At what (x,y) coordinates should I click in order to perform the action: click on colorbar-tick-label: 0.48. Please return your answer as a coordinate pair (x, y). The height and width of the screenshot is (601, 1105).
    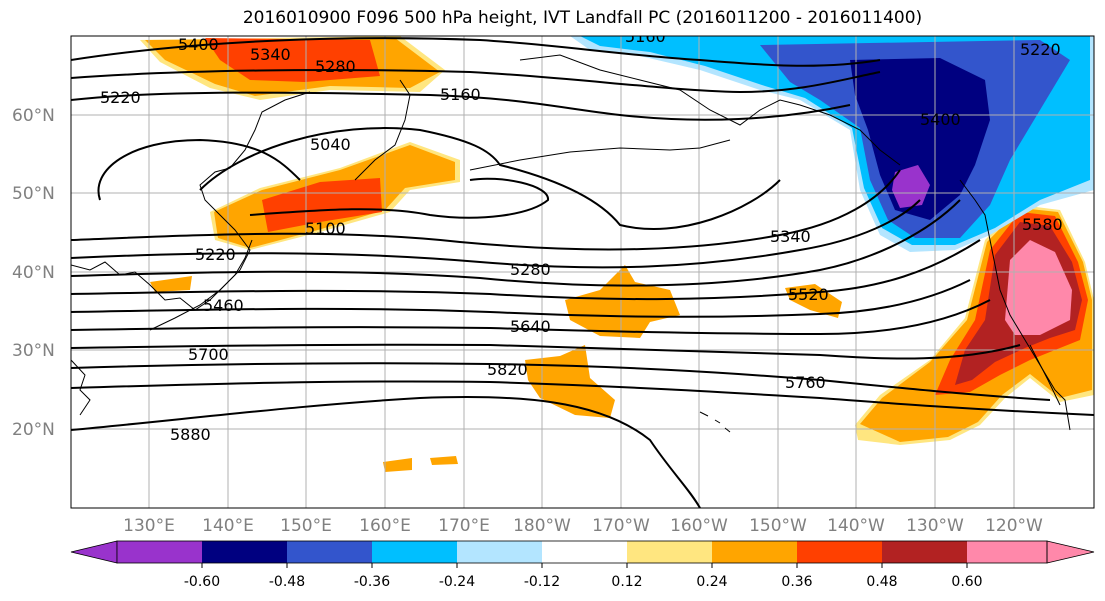
    Looking at the image, I should click on (881, 582).